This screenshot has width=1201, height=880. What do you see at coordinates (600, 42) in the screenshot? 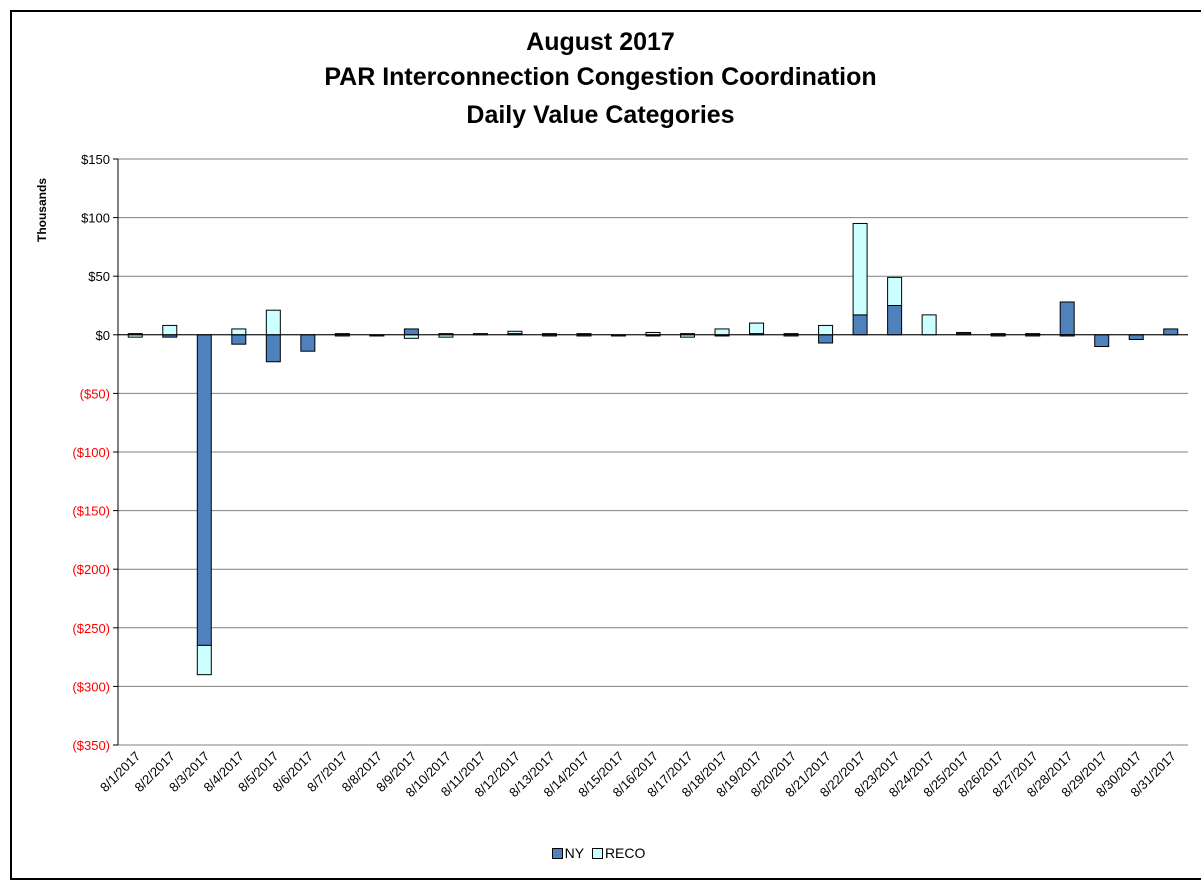
I see `chart-title-line-1: August 2017` at bounding box center [600, 42].